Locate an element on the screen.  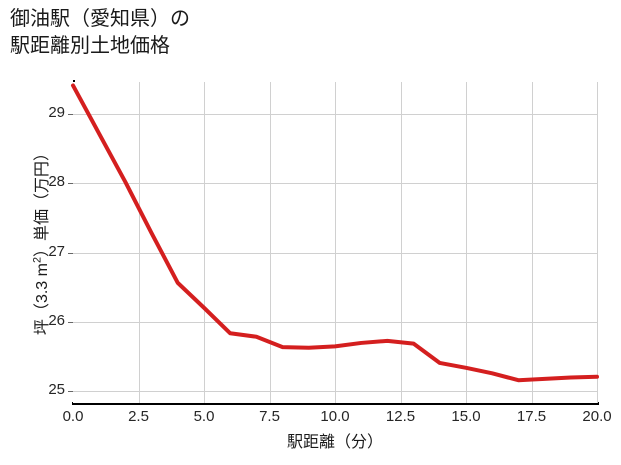
x-axis-title: 駅距離（分） is located at coordinates (334, 442).